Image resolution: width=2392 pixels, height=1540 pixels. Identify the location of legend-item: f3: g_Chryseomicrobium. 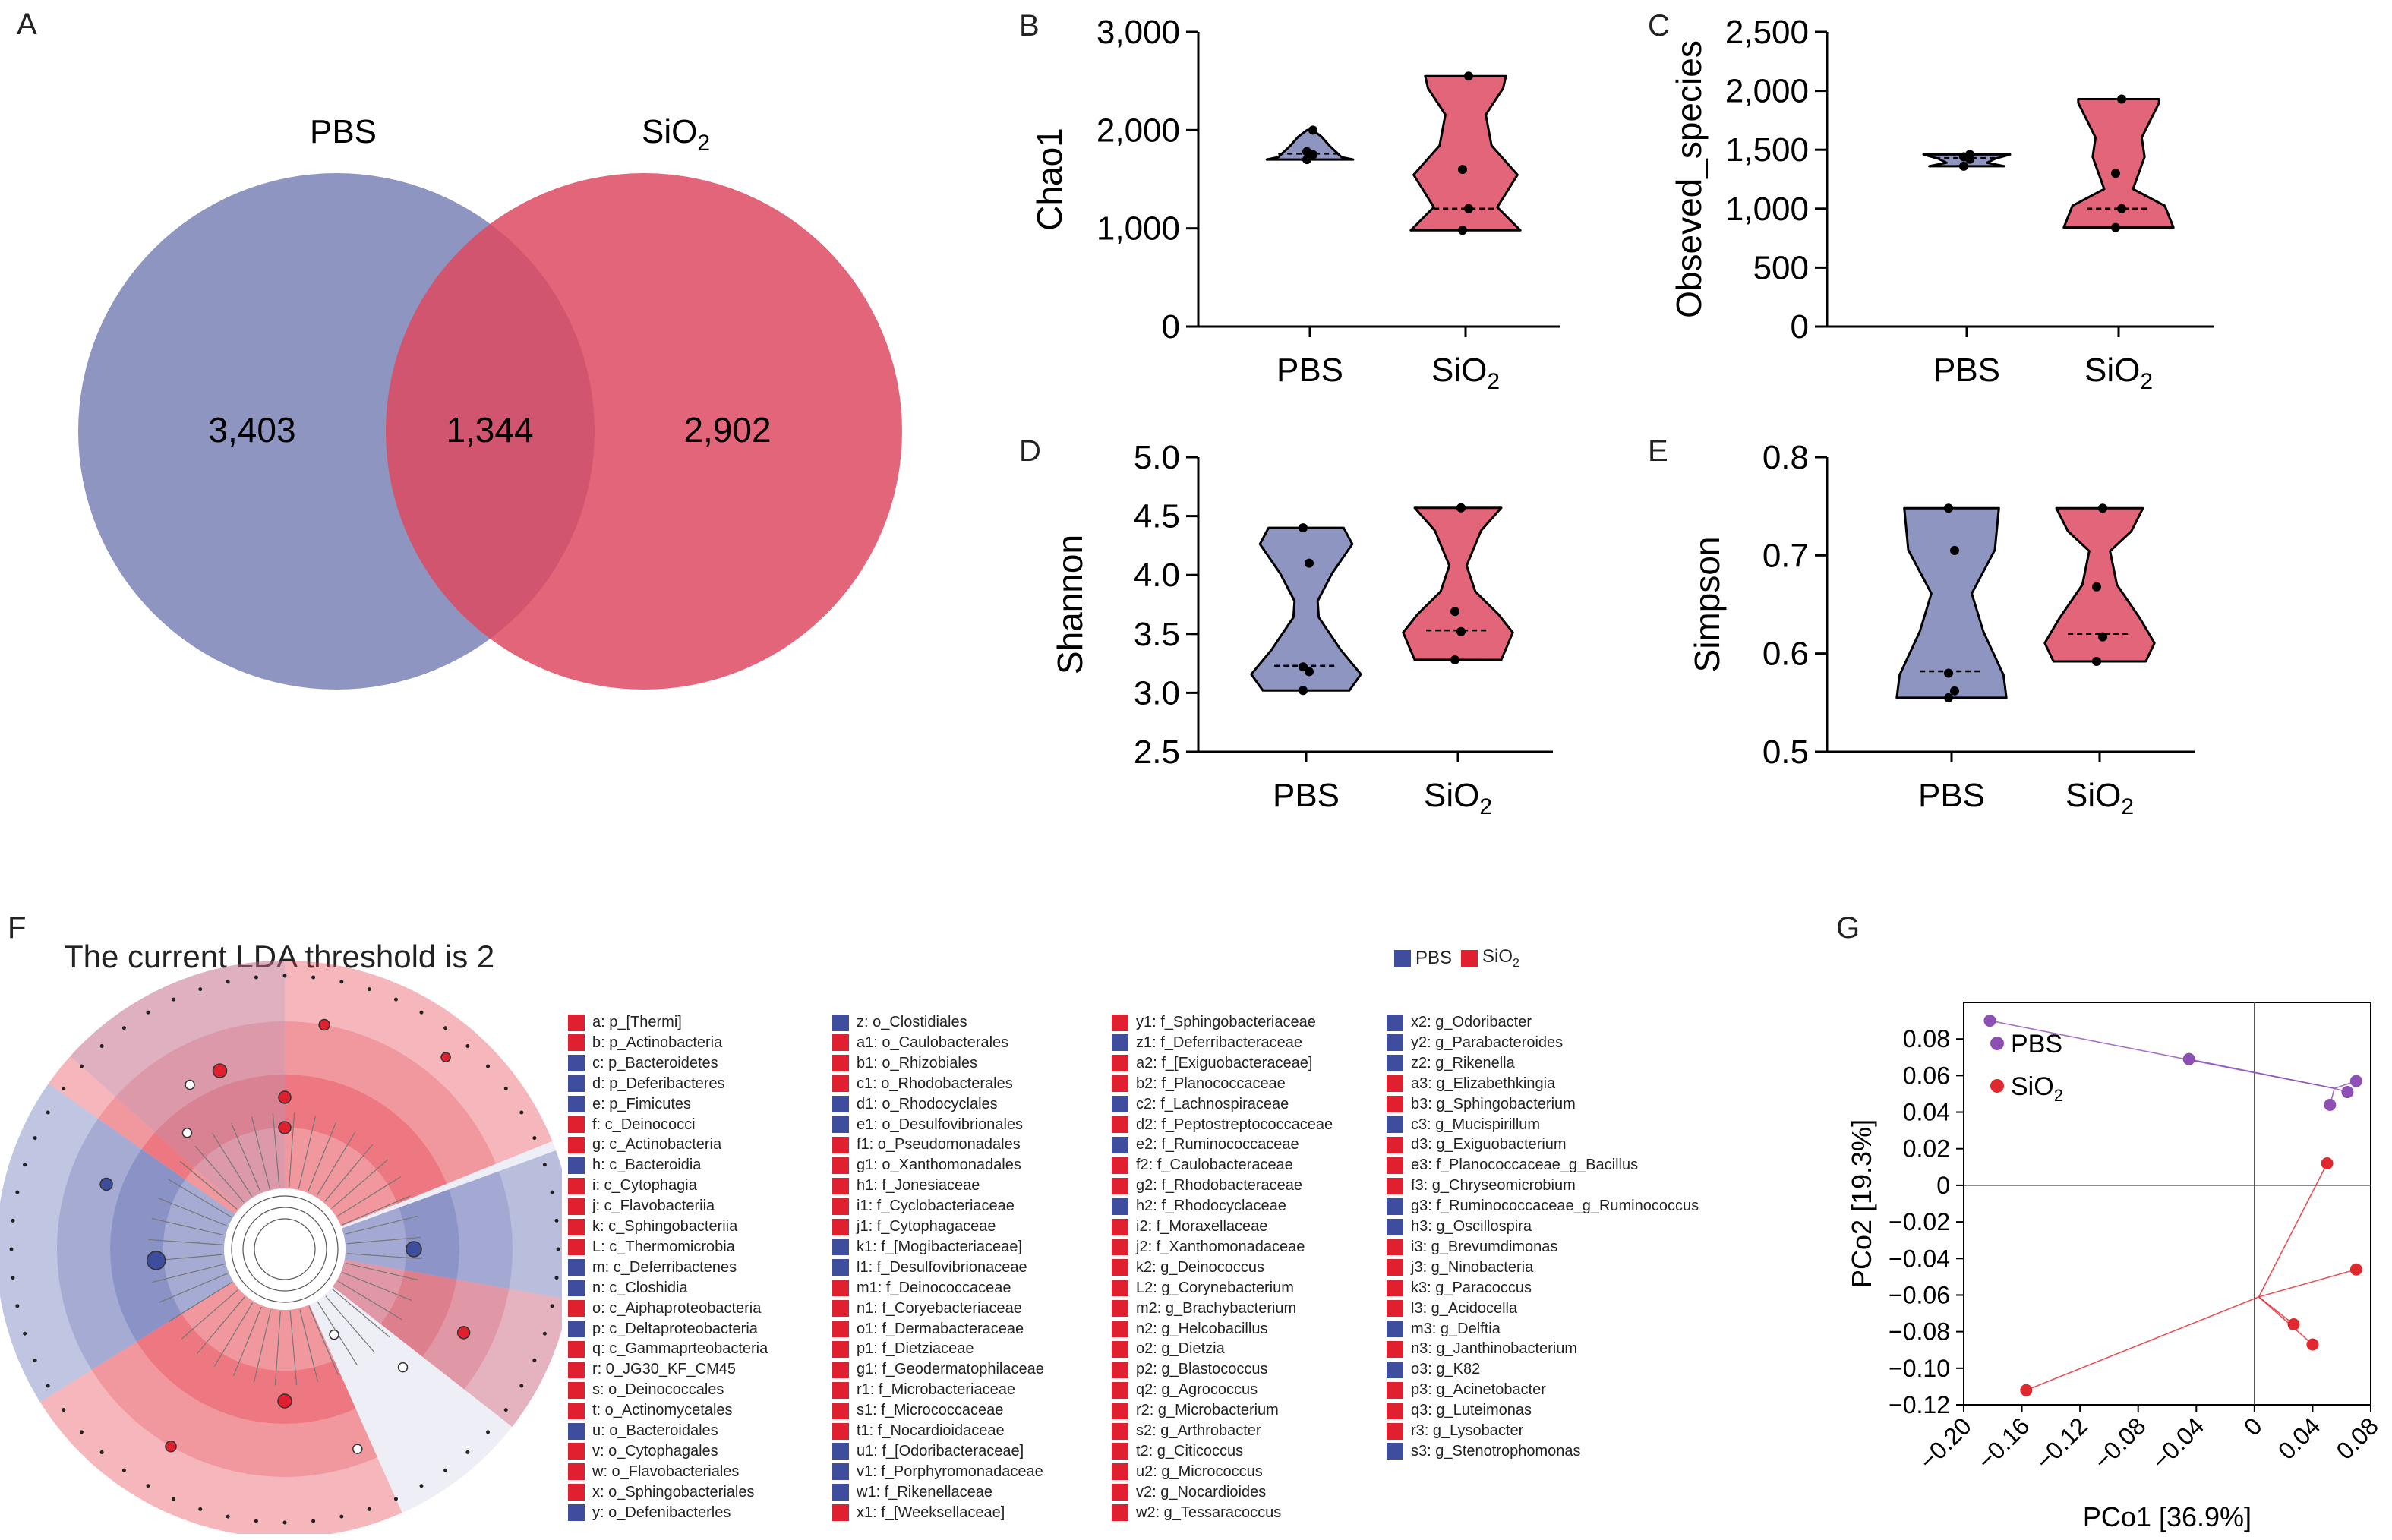
(1481, 1185).